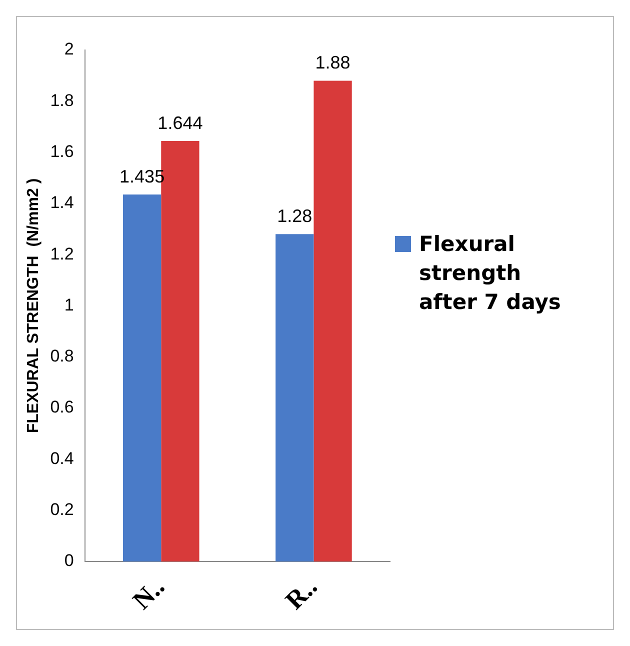 This screenshot has width=630, height=646. I want to click on y-tick-label: 1.2, so click(62, 254).